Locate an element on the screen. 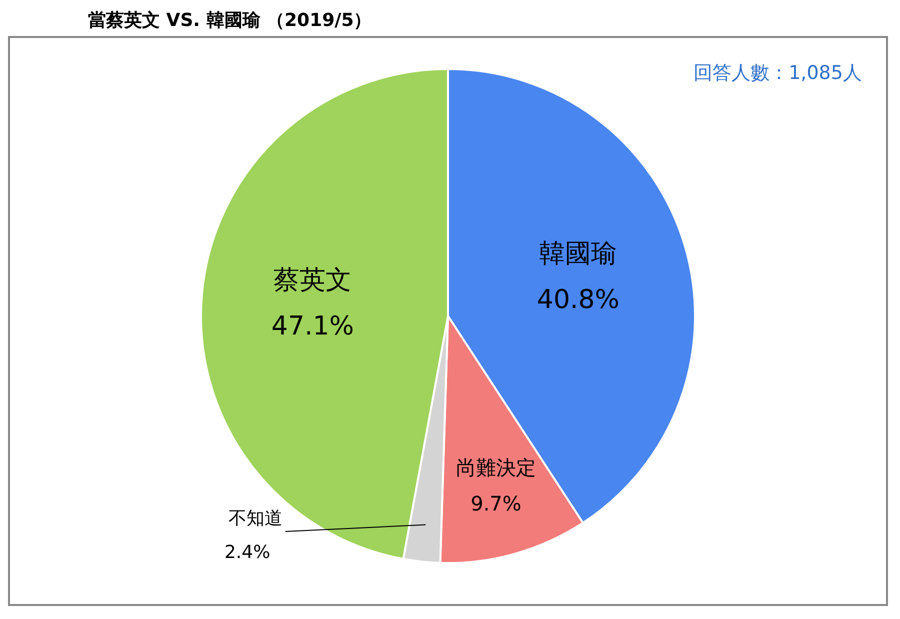 The height and width of the screenshot is (619, 900). slice-label: 不知道 is located at coordinates (255, 519).